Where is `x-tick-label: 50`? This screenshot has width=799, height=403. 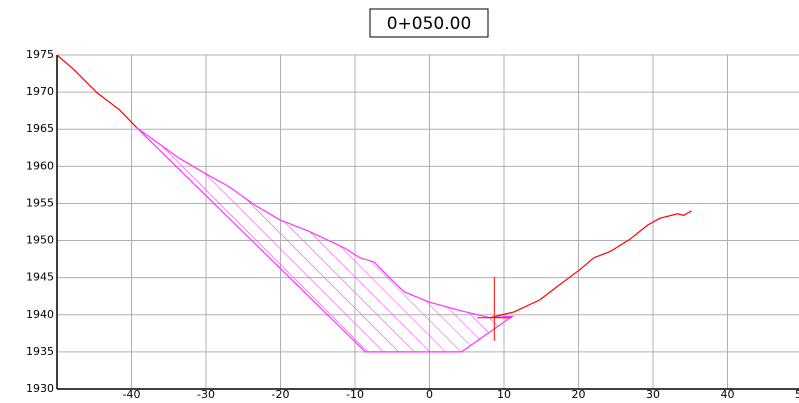
x-tick-label: 50 is located at coordinates (797, 394).